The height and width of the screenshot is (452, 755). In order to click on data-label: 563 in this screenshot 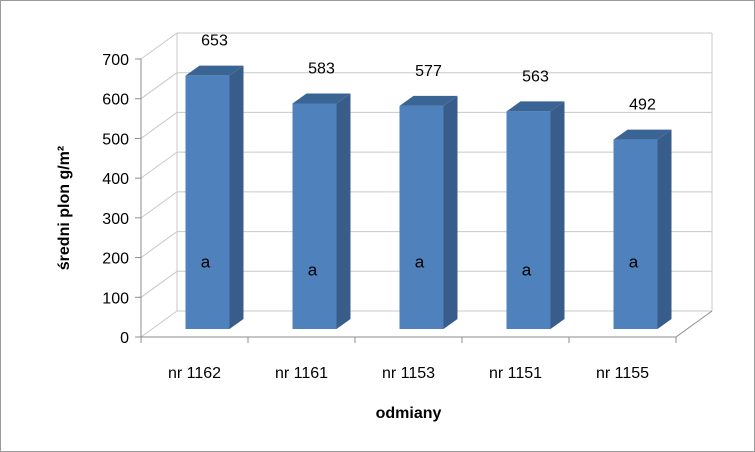, I will do `click(535, 76)`.